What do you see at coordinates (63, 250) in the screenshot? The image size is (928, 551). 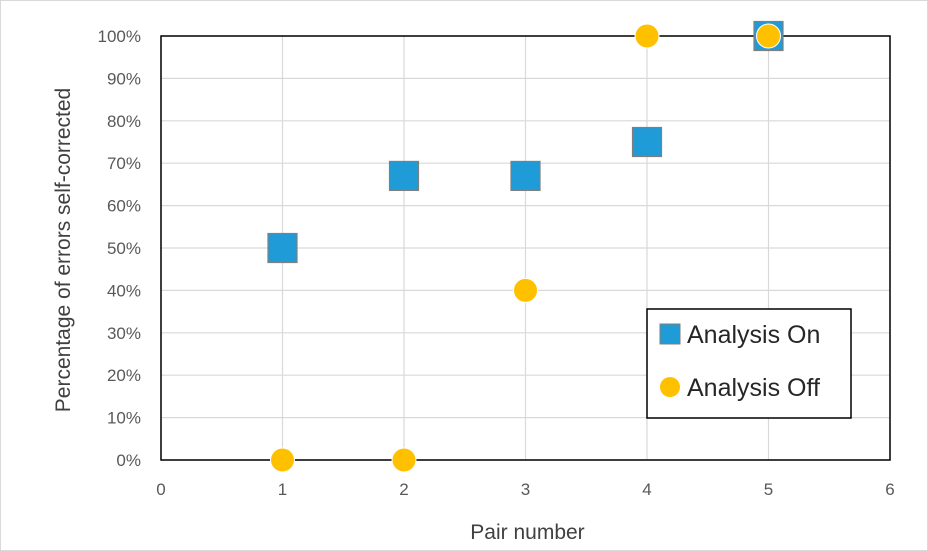 I see `y-axis-title: Percentage of errors self-corrected` at bounding box center [63, 250].